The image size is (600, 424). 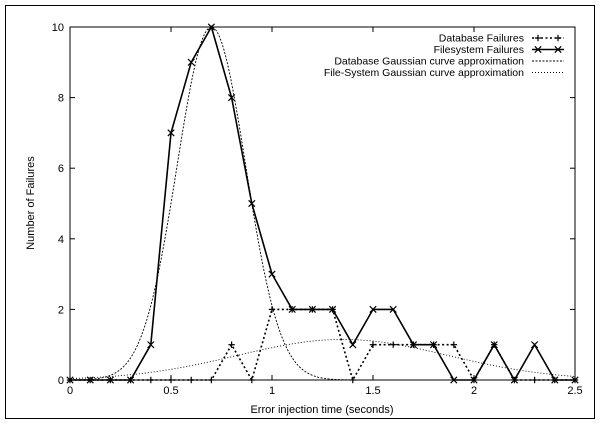 I want to click on x-tick-label: 2, so click(x=474, y=391).